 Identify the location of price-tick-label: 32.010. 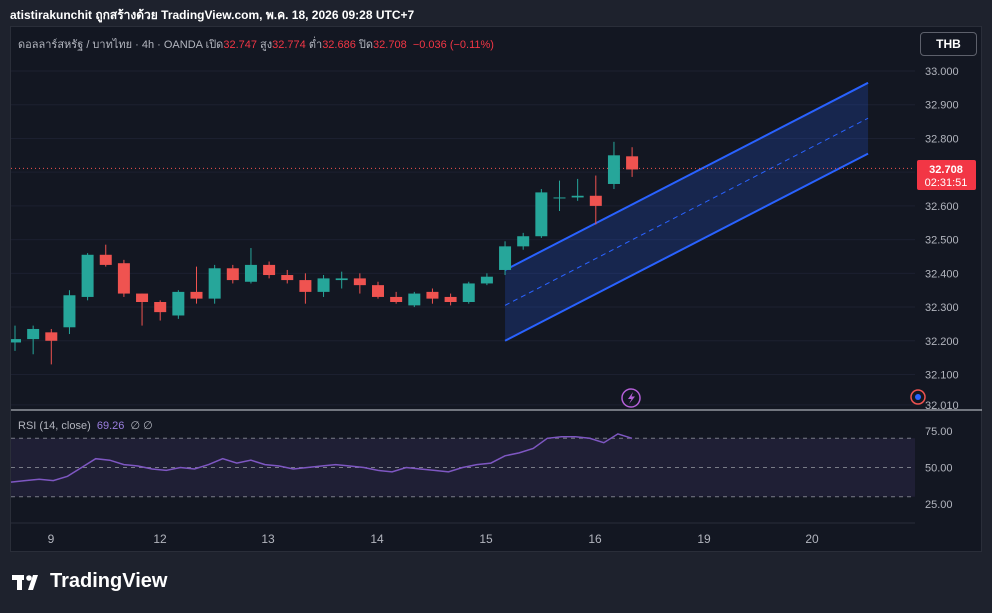
(942, 406).